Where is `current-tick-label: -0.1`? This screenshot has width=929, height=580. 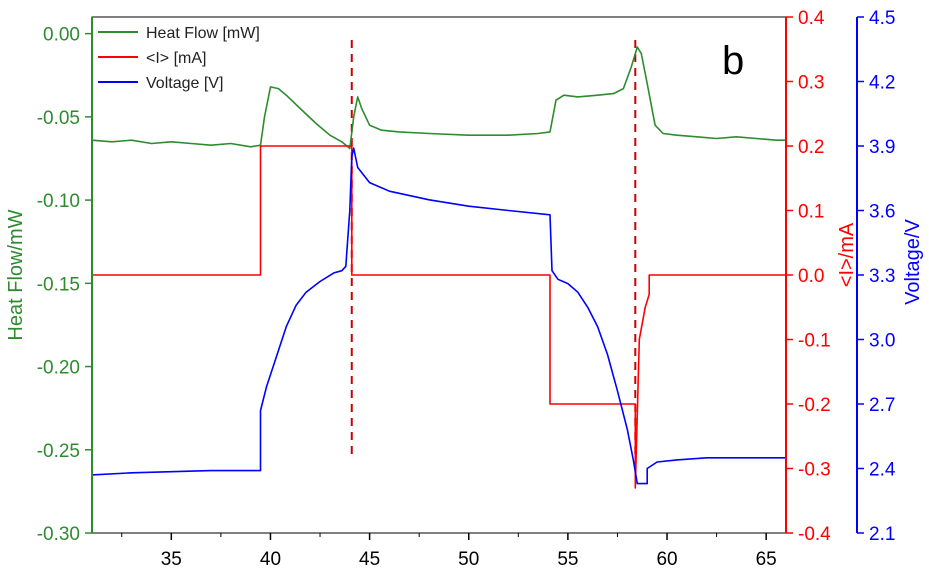
current-tick-label: -0.1 is located at coordinates (814, 341).